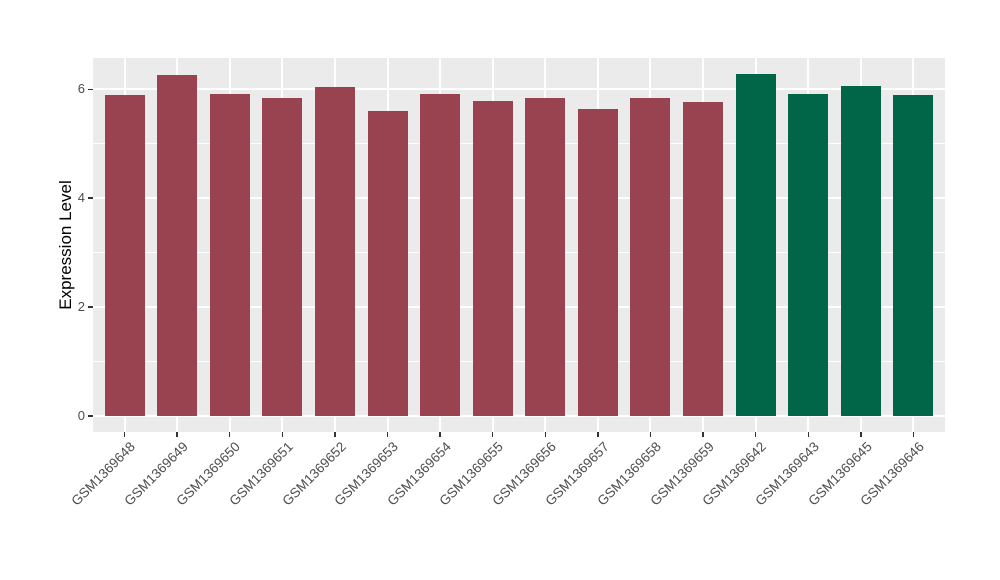 This screenshot has height=580, width=1000. Describe the element at coordinates (492, 258) in the screenshot. I see `bar-GSM1369655` at that location.